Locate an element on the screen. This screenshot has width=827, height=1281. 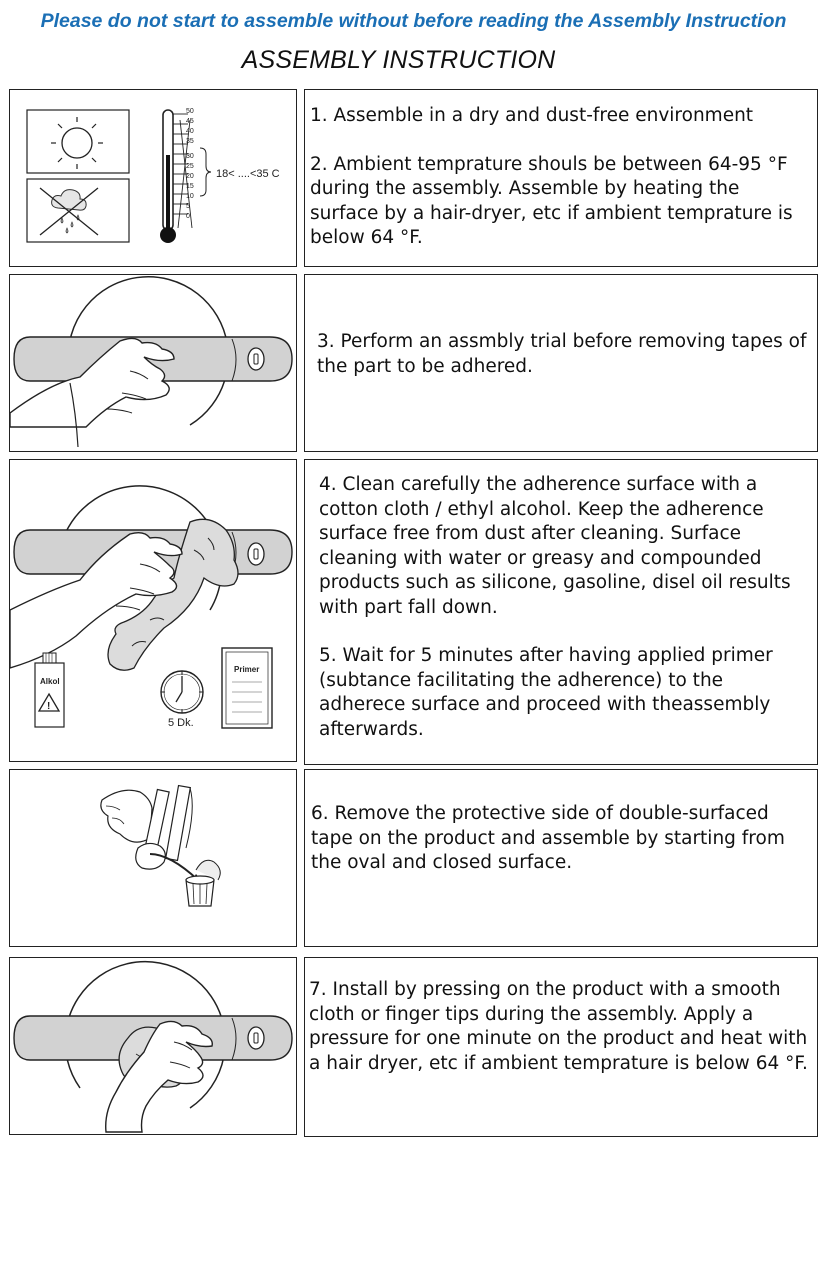
alcohol-label: Alkol is located at coordinates (50, 681).